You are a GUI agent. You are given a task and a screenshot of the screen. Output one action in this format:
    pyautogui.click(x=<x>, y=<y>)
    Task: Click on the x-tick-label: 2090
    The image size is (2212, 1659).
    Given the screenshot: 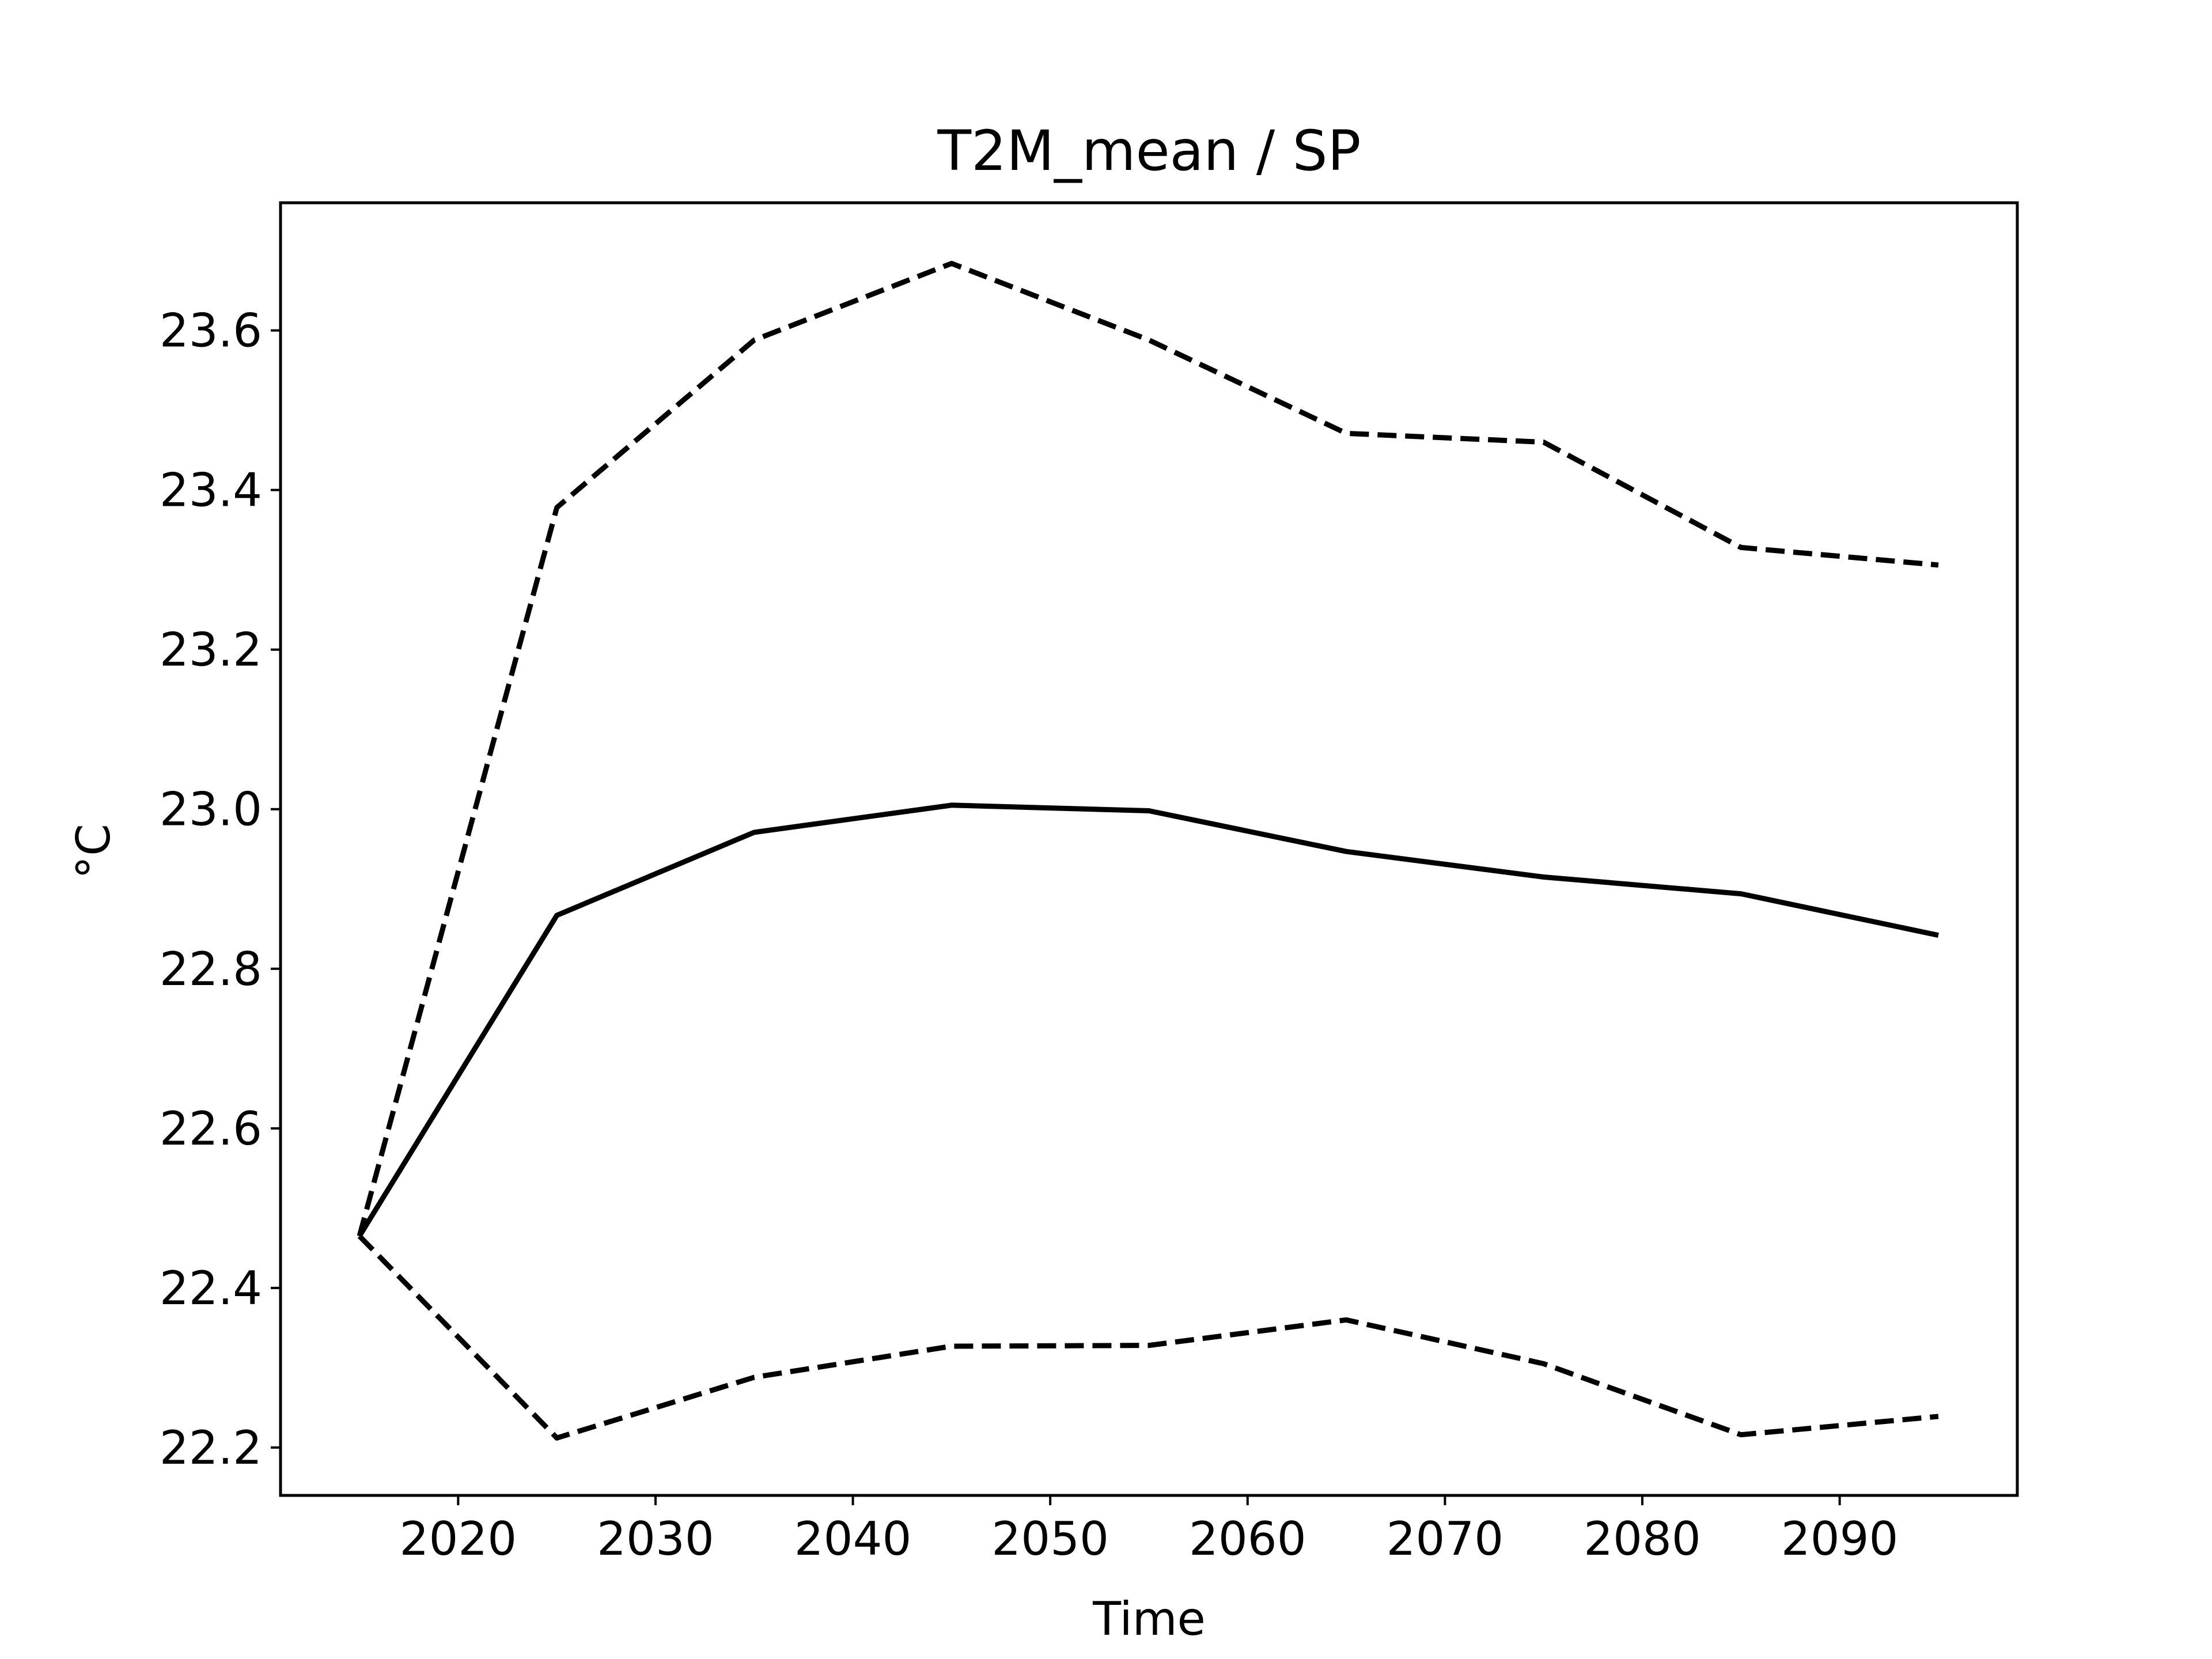 What is the action you would take?
    pyautogui.click(x=1840, y=1539)
    